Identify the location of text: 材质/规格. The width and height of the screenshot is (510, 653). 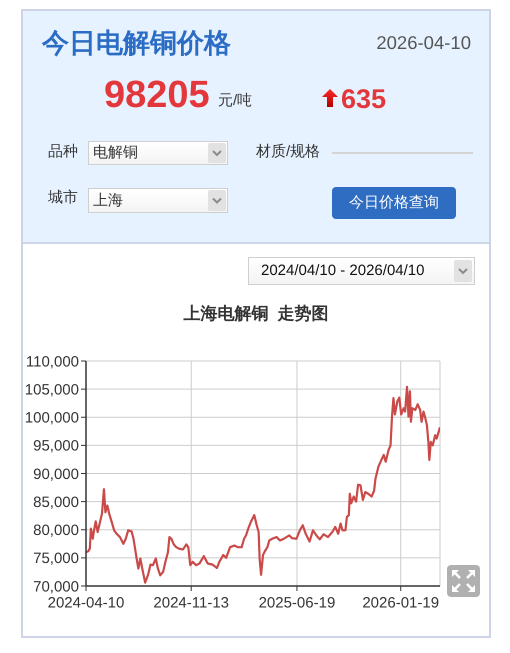
(288, 152).